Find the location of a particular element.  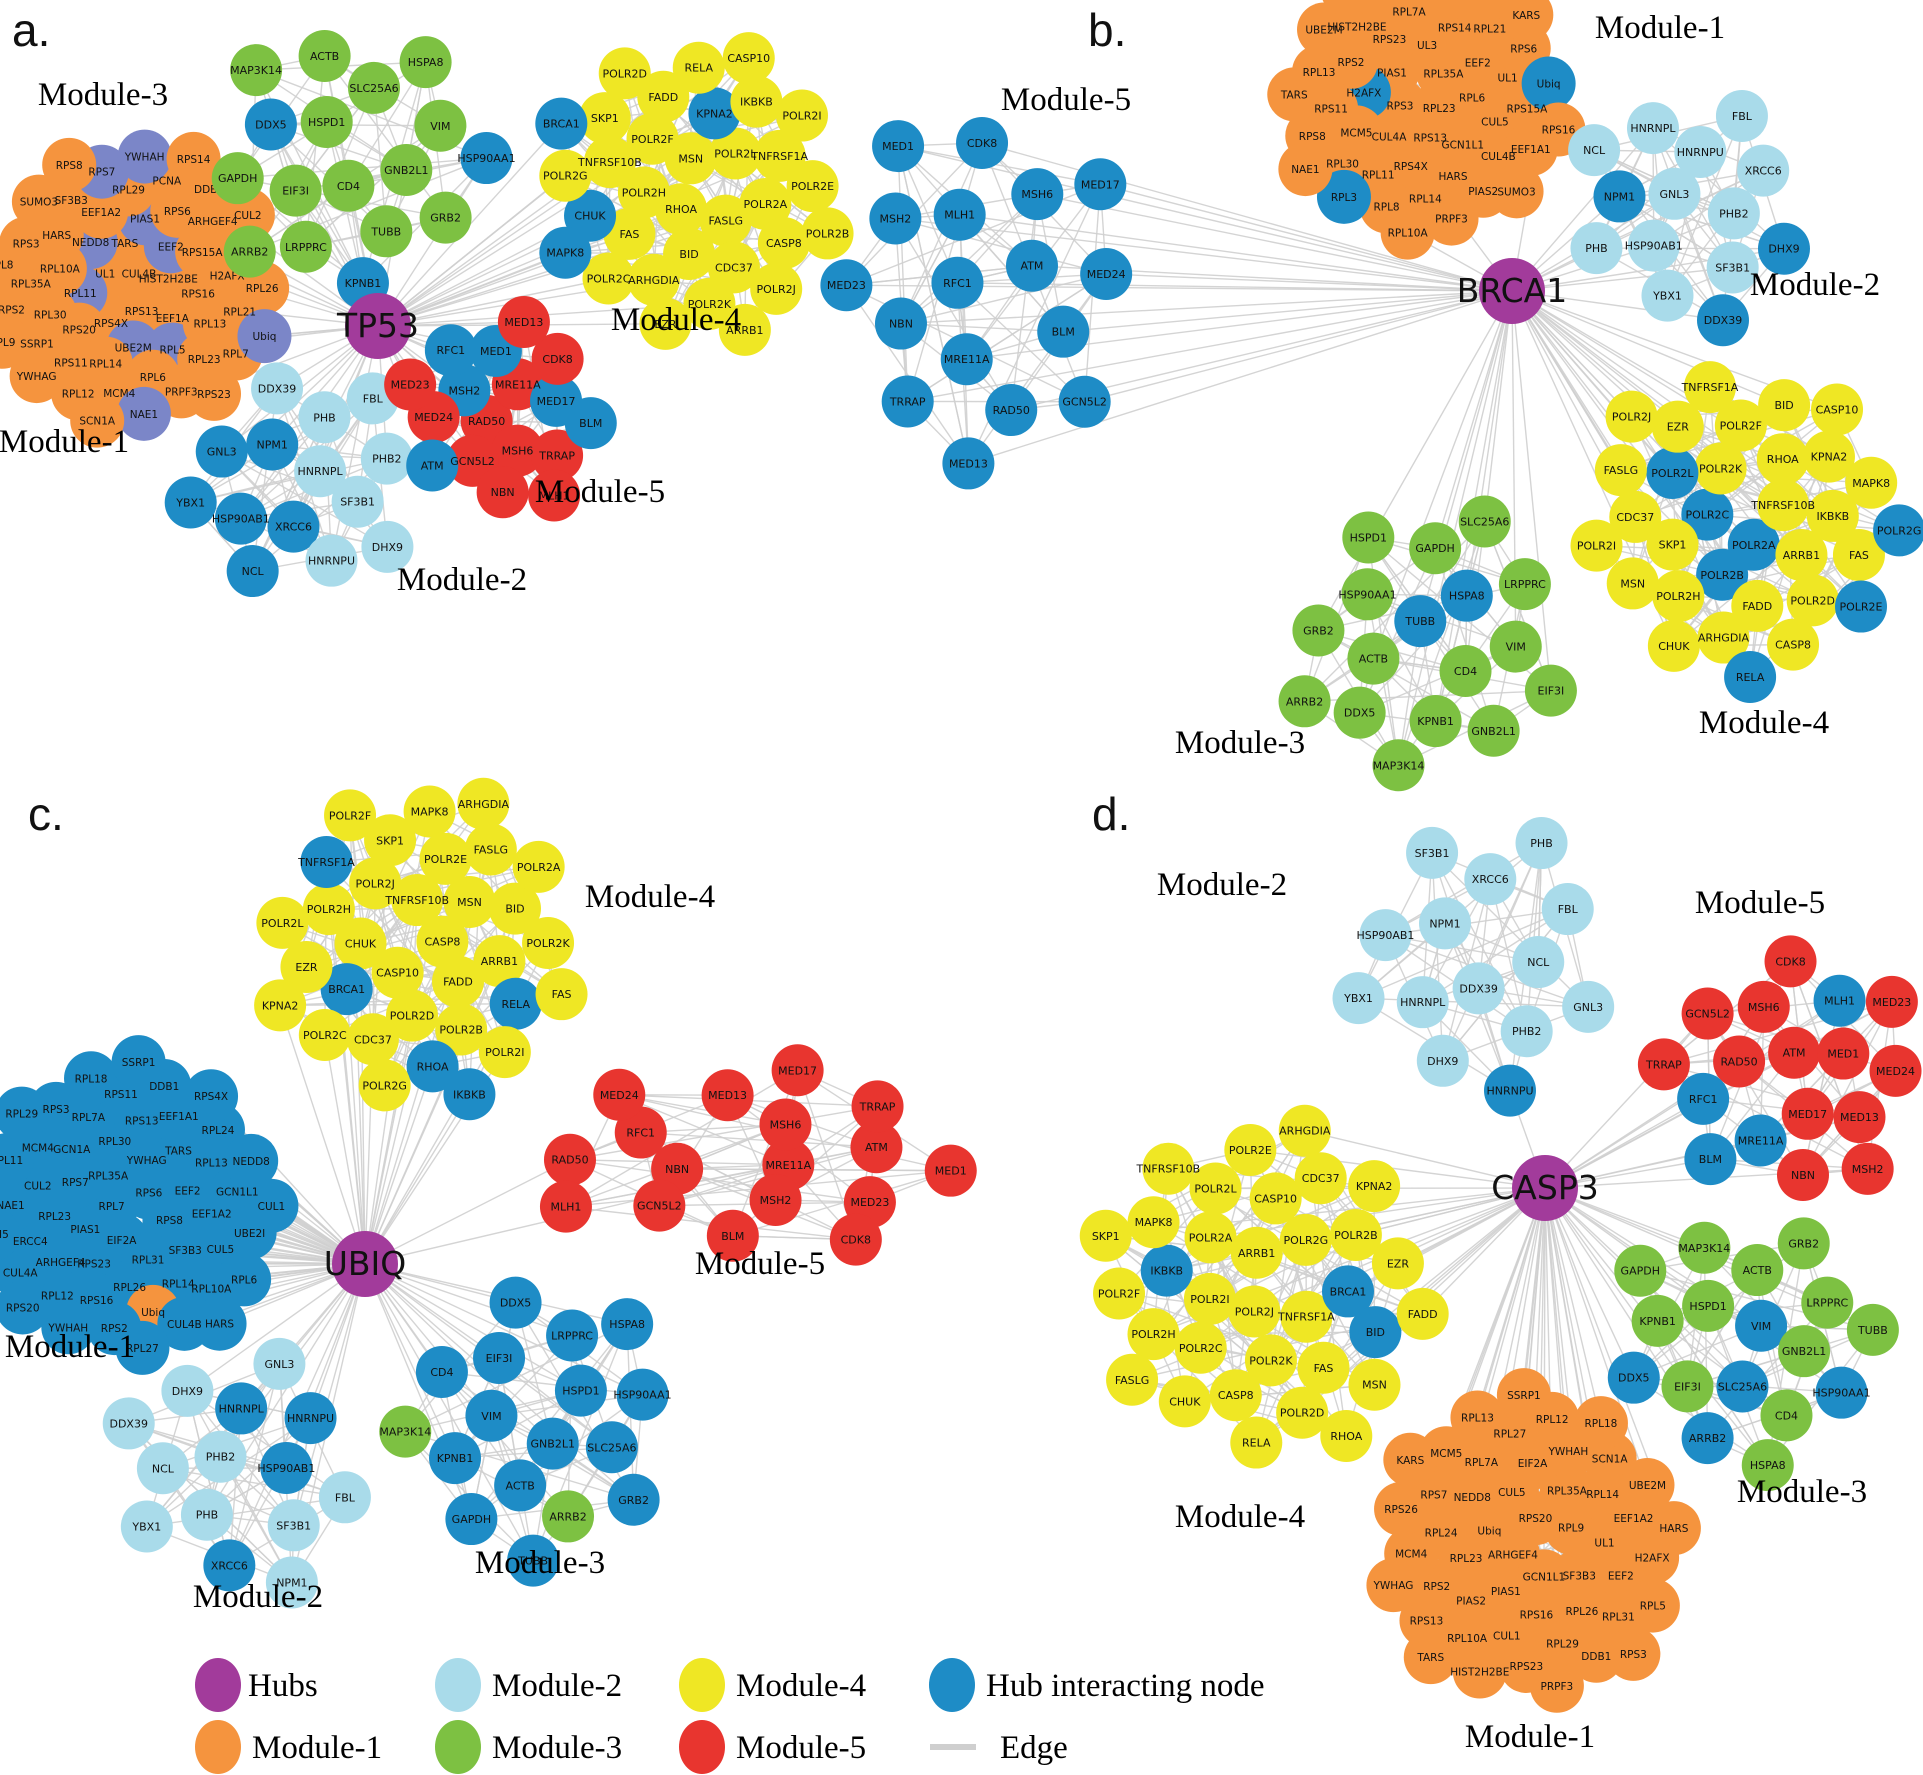

module-label-module-1: Module-1 is located at coordinates (1530, 1737).